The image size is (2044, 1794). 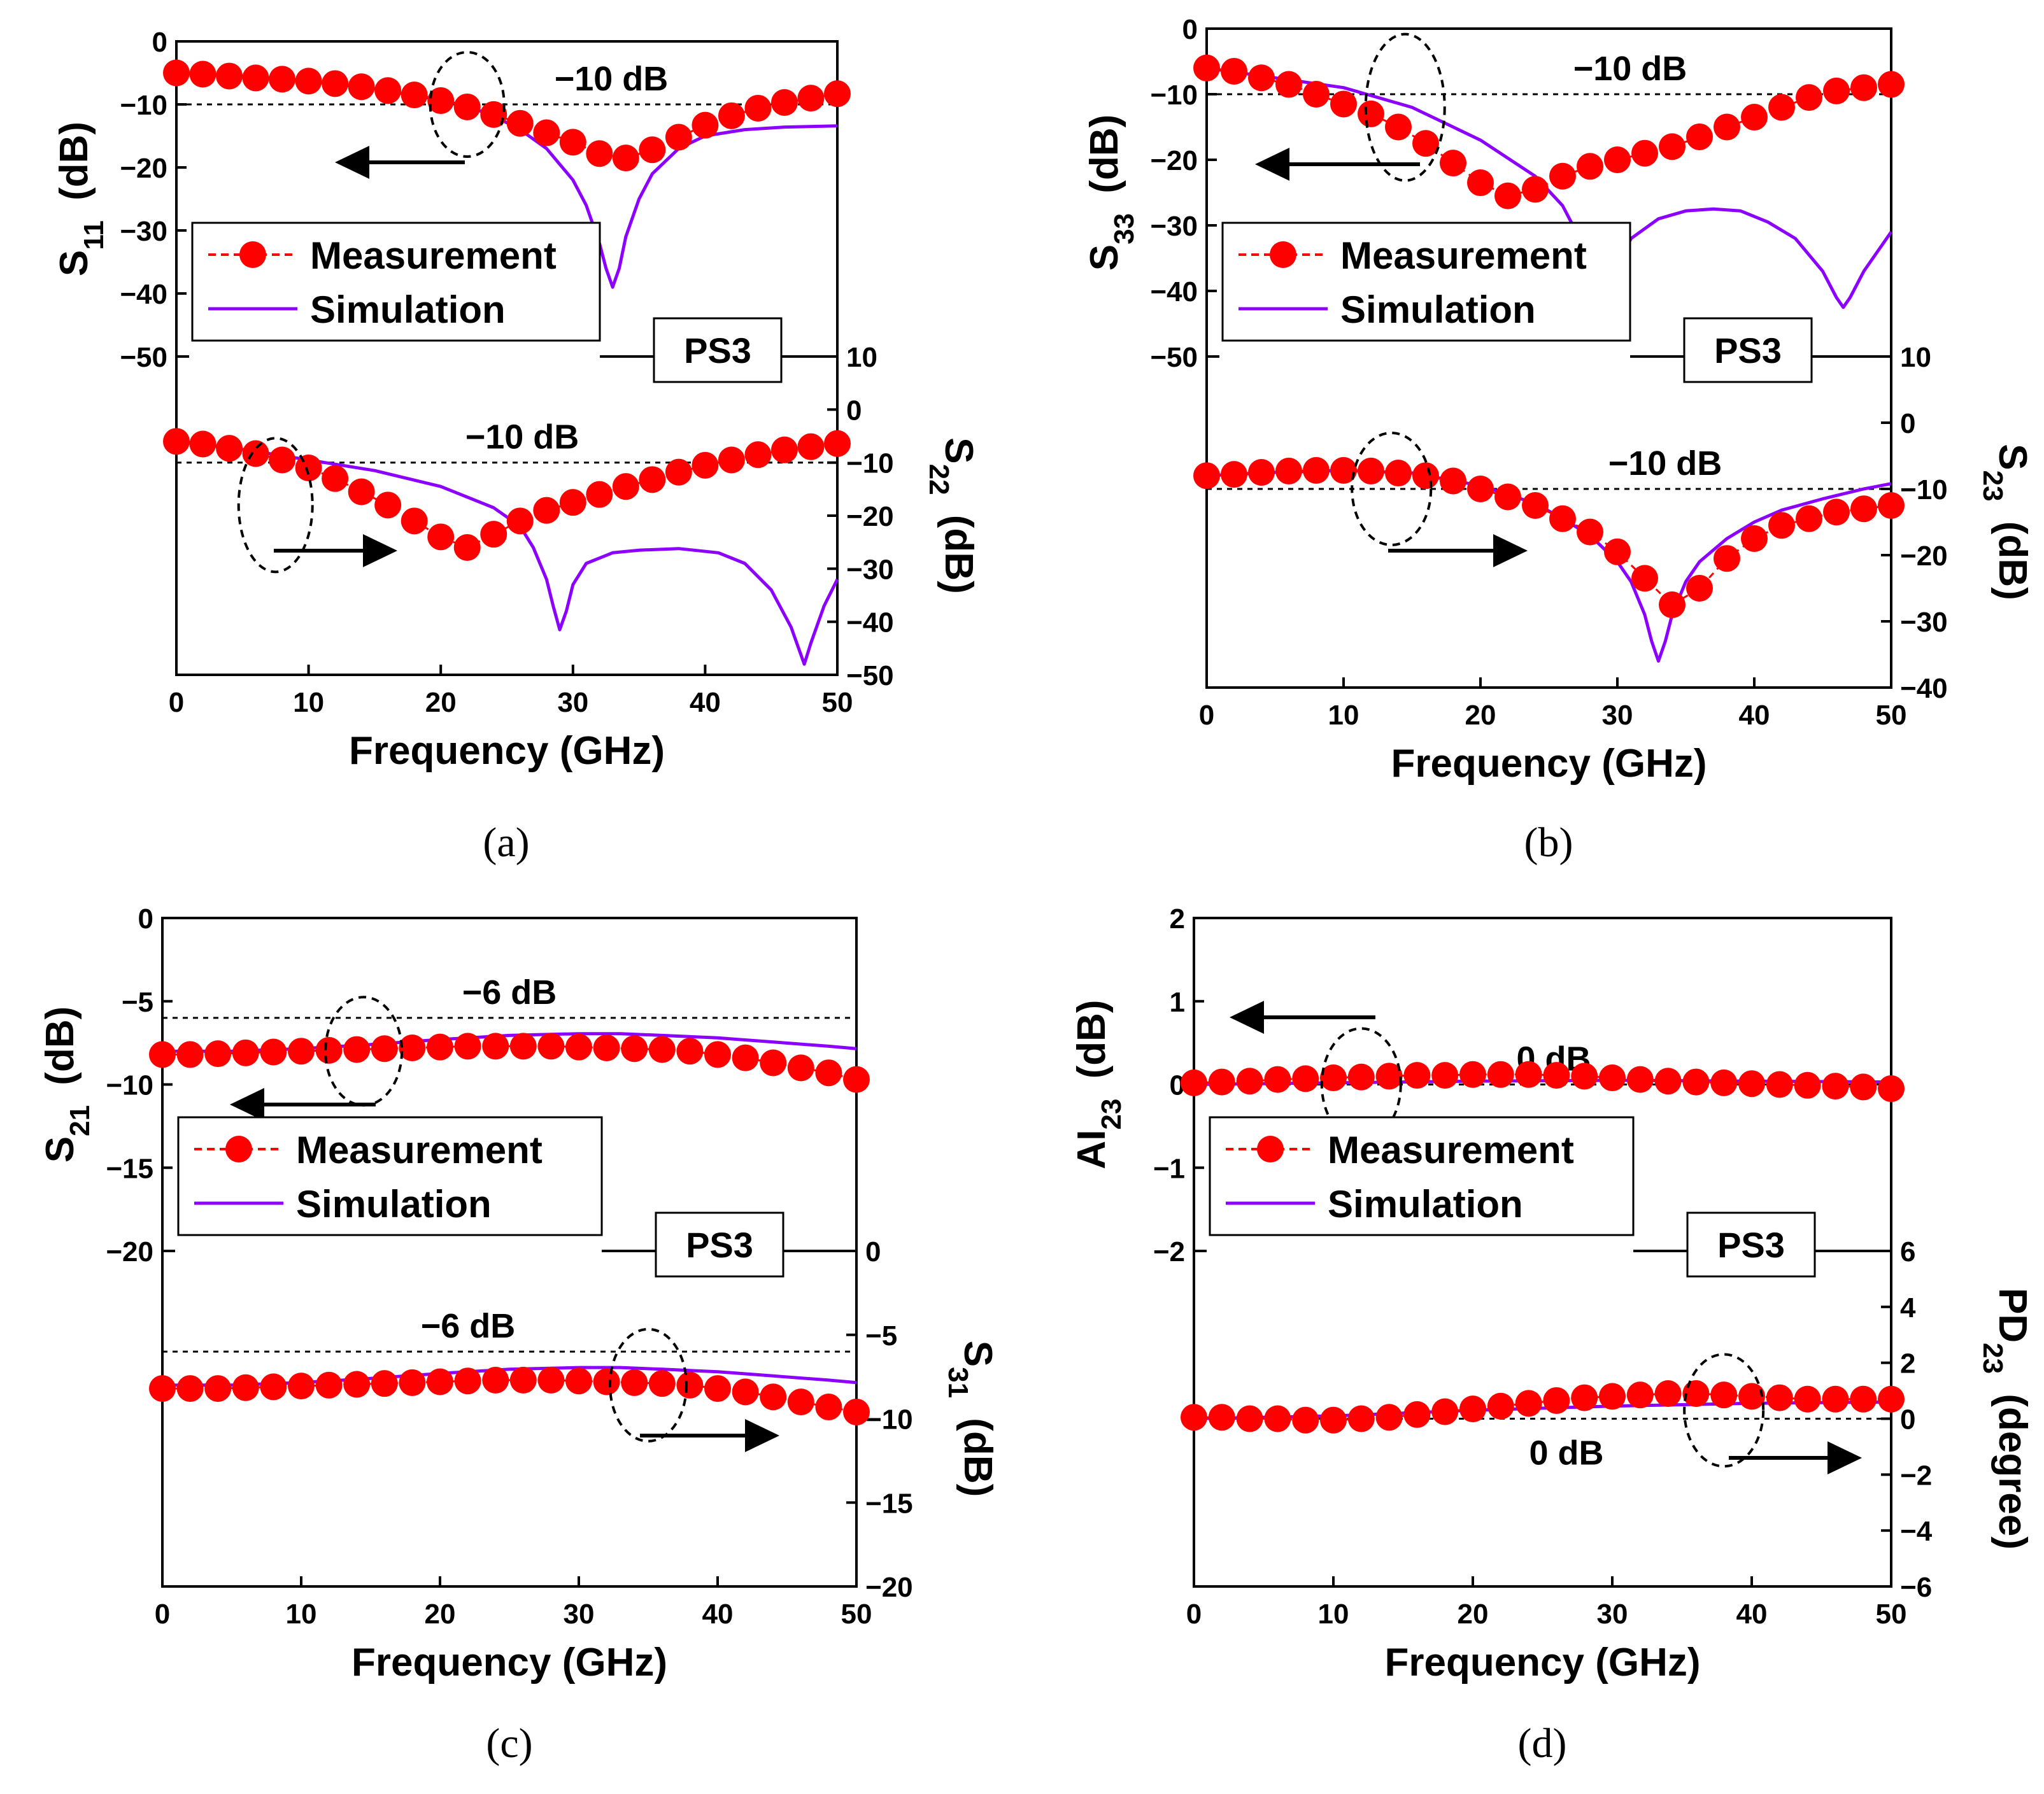 What do you see at coordinates (1908, 1308) in the screenshot?
I see `y-tick-label: 4` at bounding box center [1908, 1308].